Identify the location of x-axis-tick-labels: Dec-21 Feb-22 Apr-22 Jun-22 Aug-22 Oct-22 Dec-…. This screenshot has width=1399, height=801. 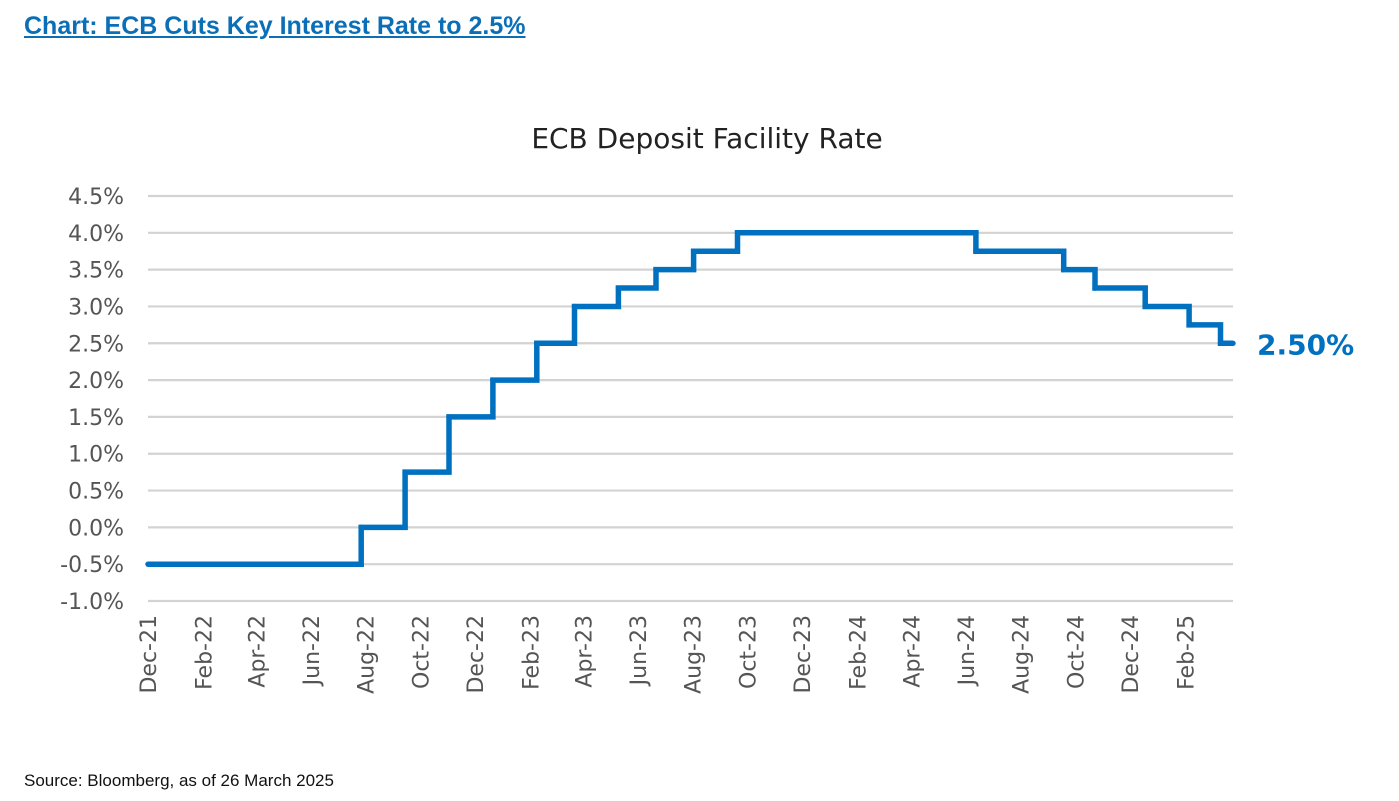
(668, 654).